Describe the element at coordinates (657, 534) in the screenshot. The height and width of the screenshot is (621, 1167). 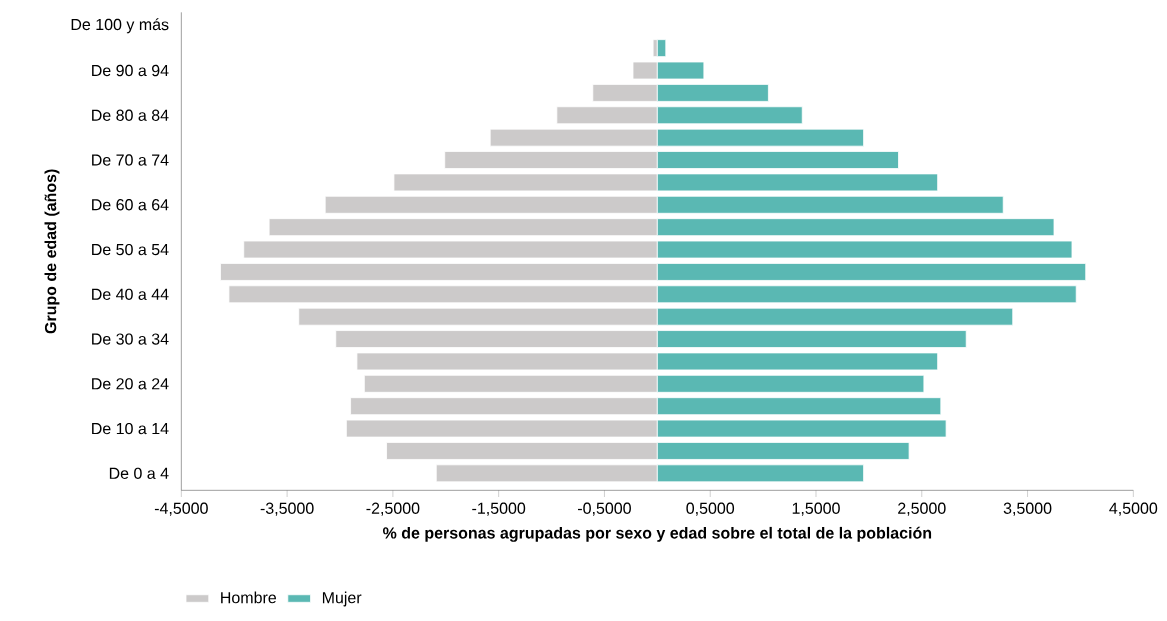
I see `x-axis-title: % de personas agrupadas por sexo y edad sobre el total de la población` at that location.